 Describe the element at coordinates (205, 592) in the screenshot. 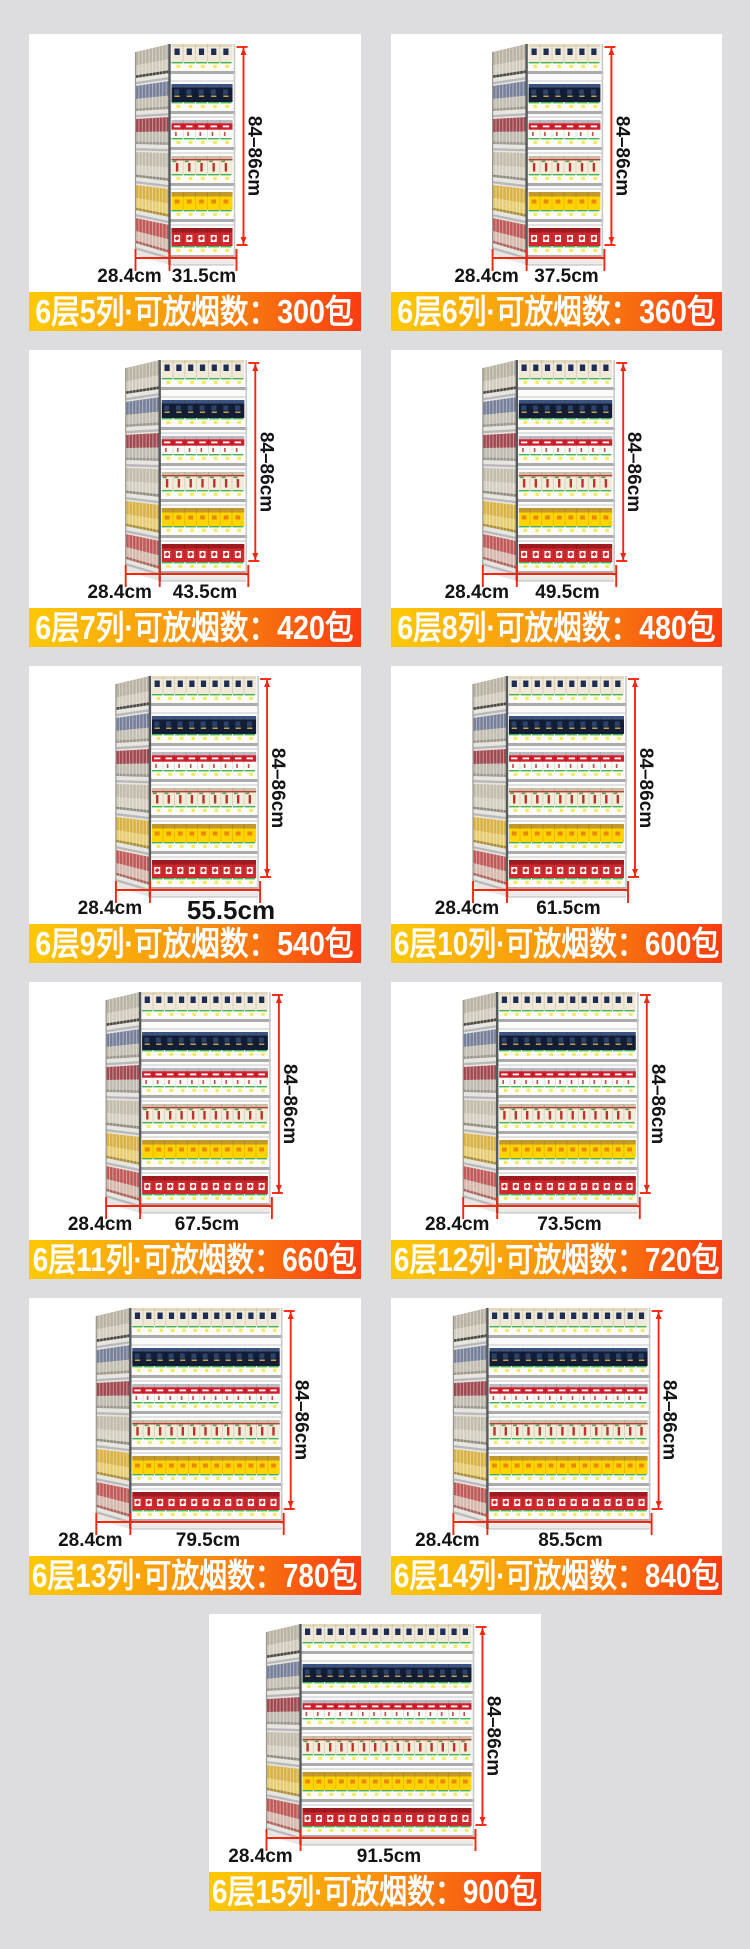

I see `svg-text: 43.5cm` at that location.